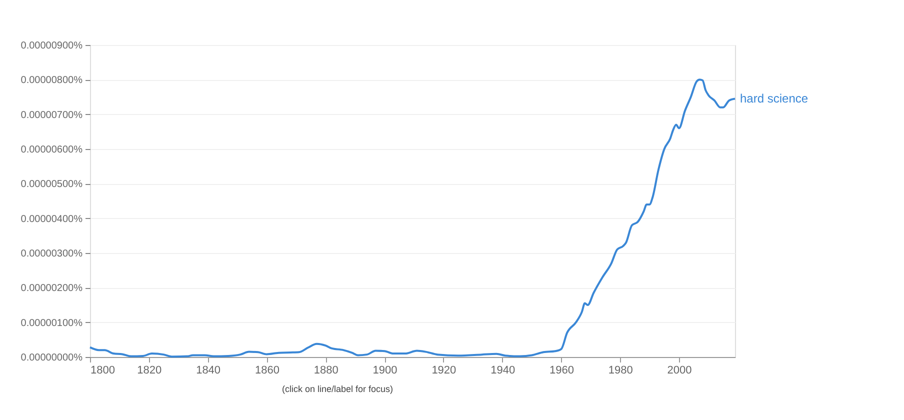  What do you see at coordinates (102, 370) in the screenshot?
I see `x-tick-label: 1800` at bounding box center [102, 370].